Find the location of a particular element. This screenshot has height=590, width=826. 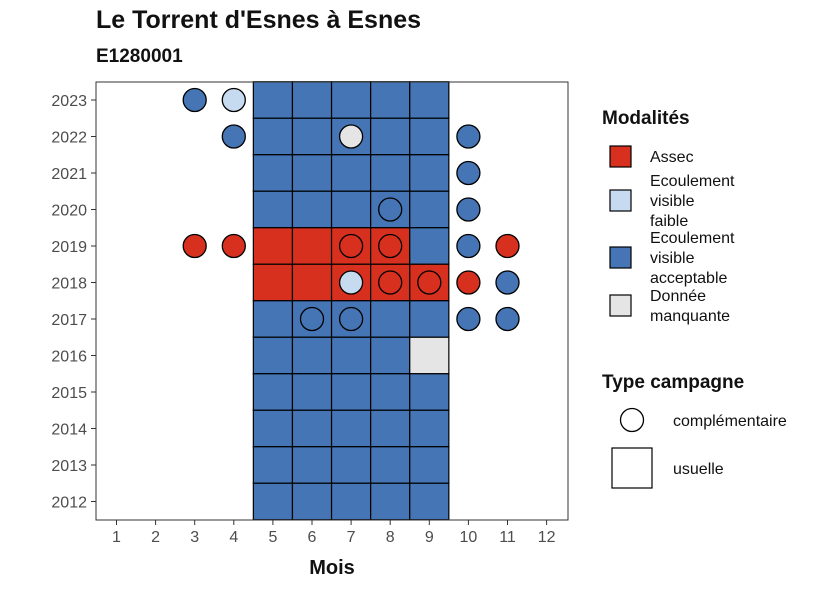

y-tick-label: 2012 is located at coordinates (69, 503).